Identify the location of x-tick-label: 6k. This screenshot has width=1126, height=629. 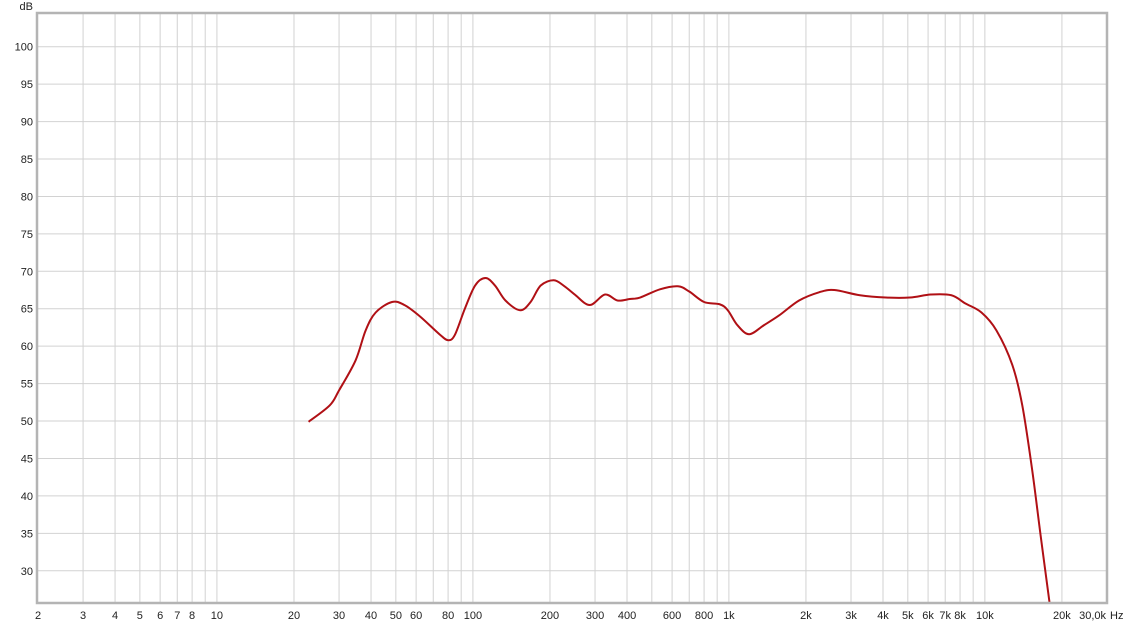
(928, 616).